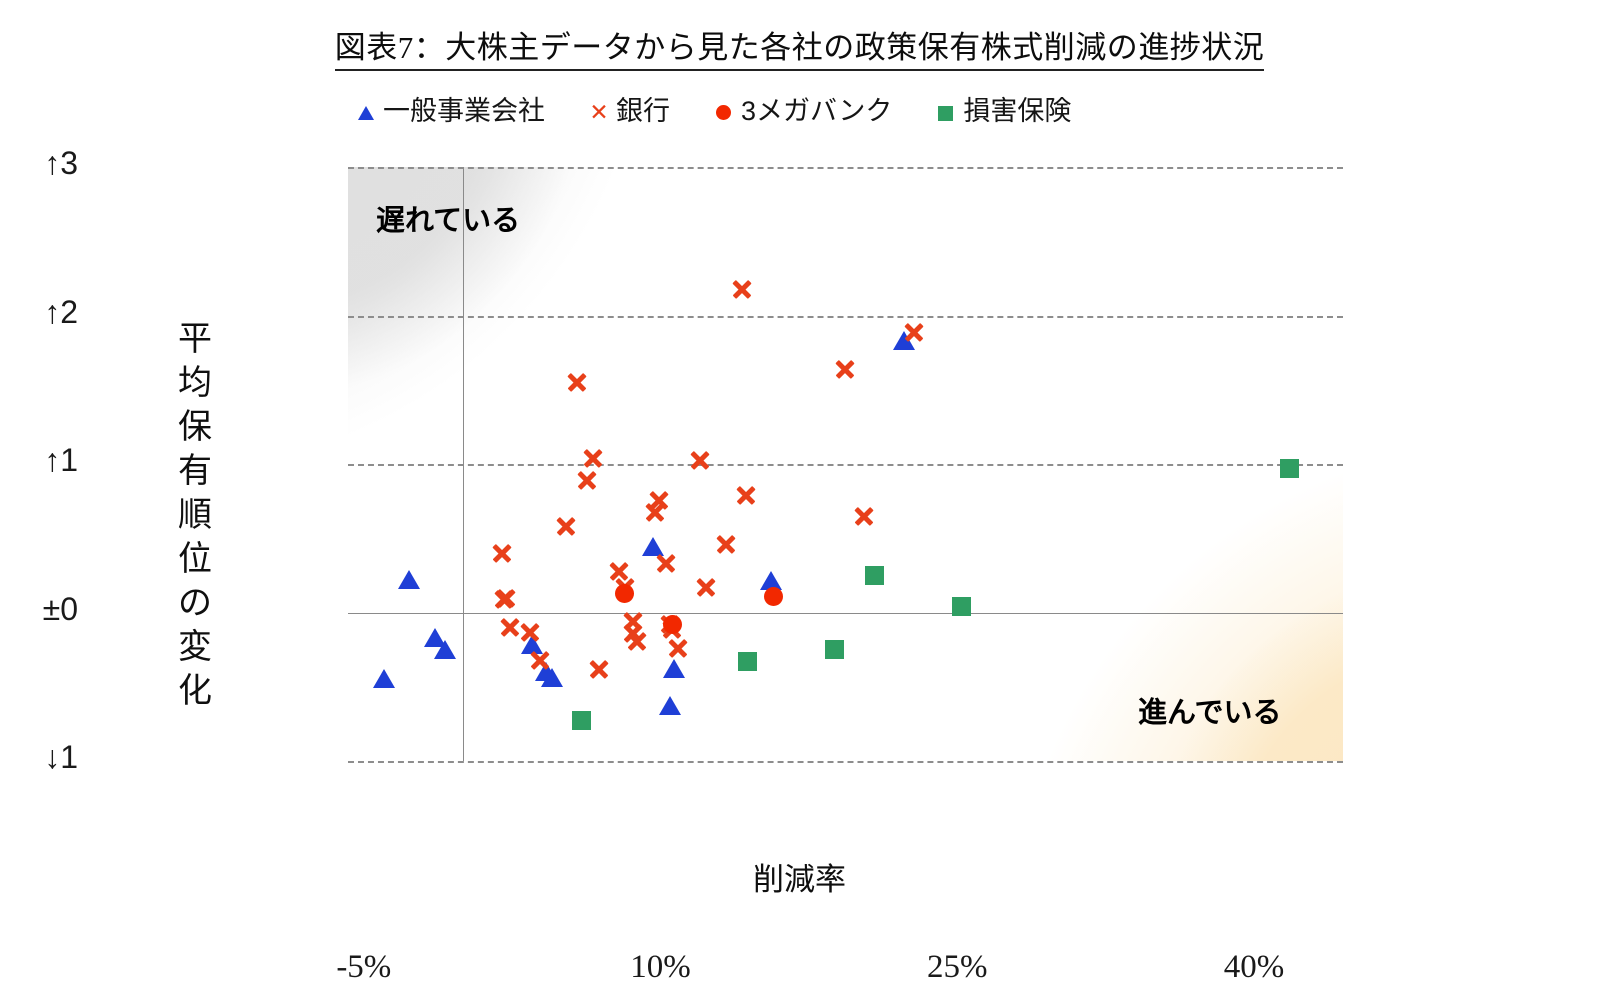 The image size is (1599, 986). Describe the element at coordinates (60, 608) in the screenshot. I see `y-axis-tick-label: ±0` at that location.